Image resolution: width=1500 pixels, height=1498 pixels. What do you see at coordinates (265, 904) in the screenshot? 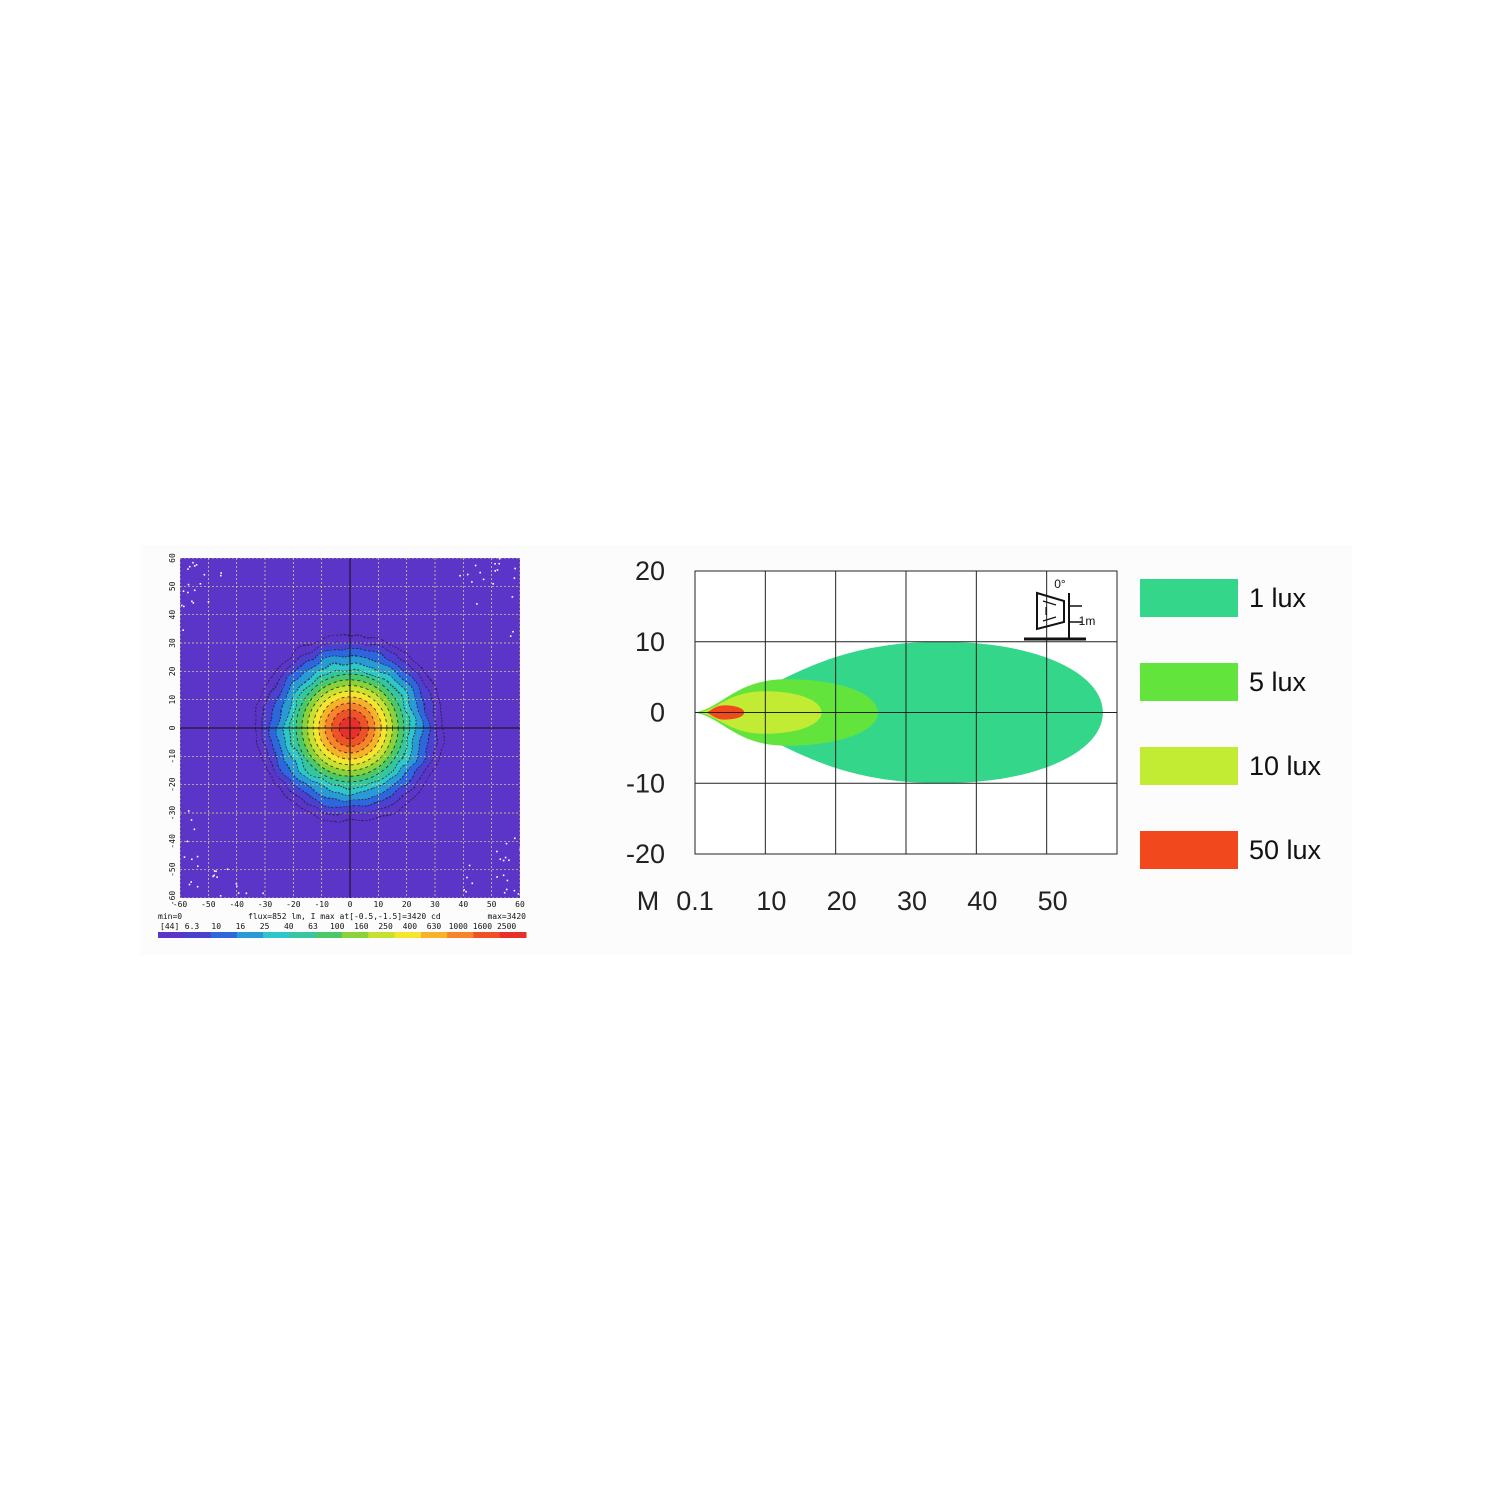
I see `x-tick-label: -30` at bounding box center [265, 904].